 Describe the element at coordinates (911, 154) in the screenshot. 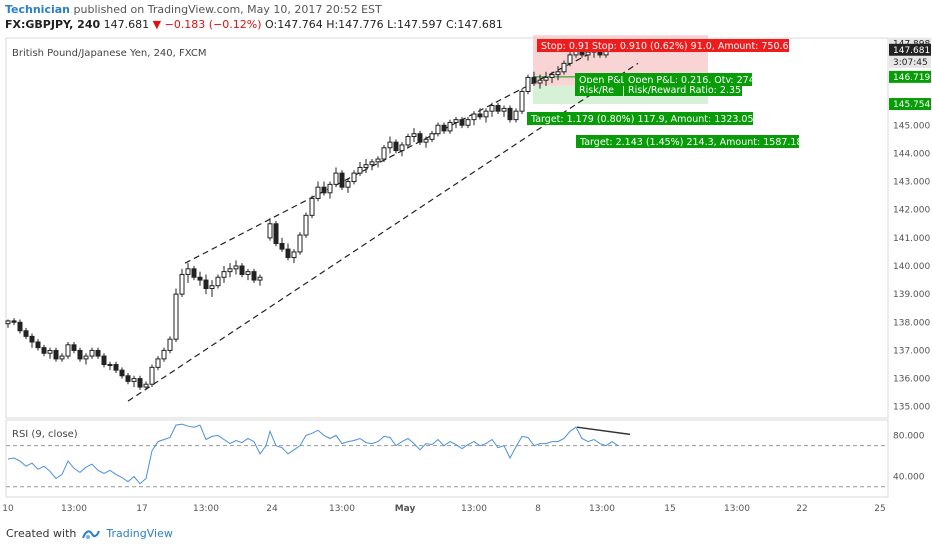

I see `price-axis-tick: 144.000` at that location.